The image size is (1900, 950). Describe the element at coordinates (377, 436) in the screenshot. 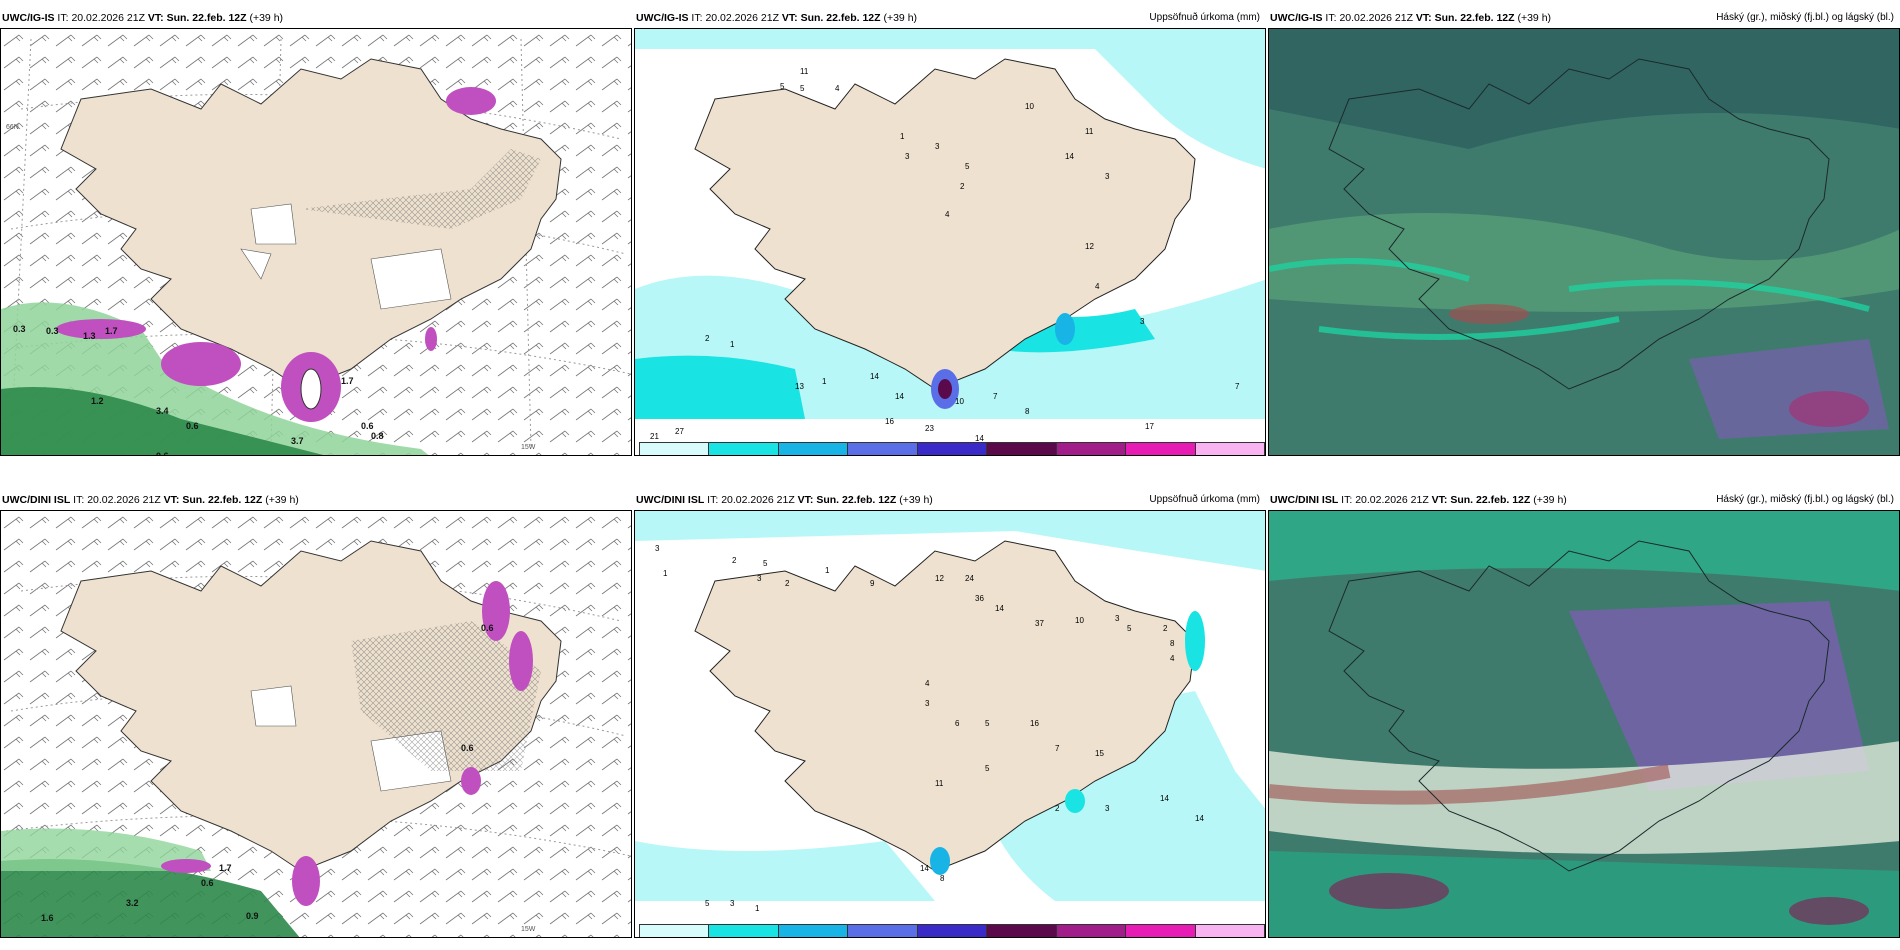

I see `value-label: 0.8` at that location.